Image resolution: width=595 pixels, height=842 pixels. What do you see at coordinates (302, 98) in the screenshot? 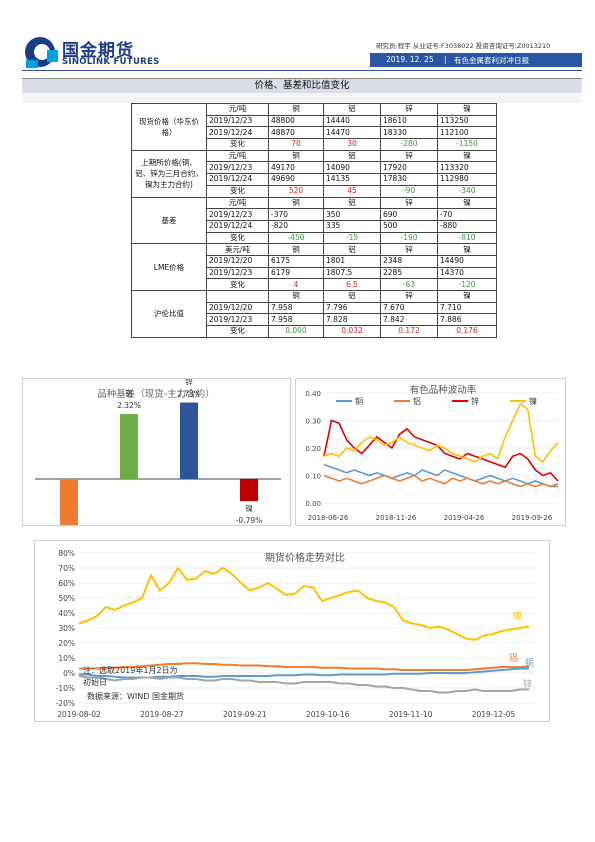
I see `section-background` at bounding box center [302, 98].